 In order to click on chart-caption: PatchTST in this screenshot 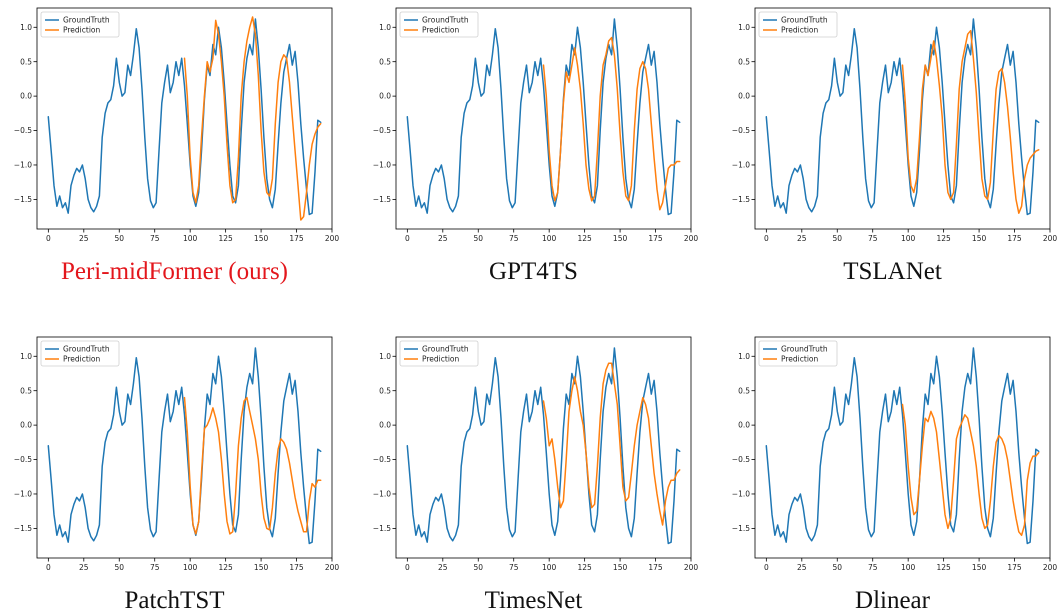, I will do `click(175, 599)`.